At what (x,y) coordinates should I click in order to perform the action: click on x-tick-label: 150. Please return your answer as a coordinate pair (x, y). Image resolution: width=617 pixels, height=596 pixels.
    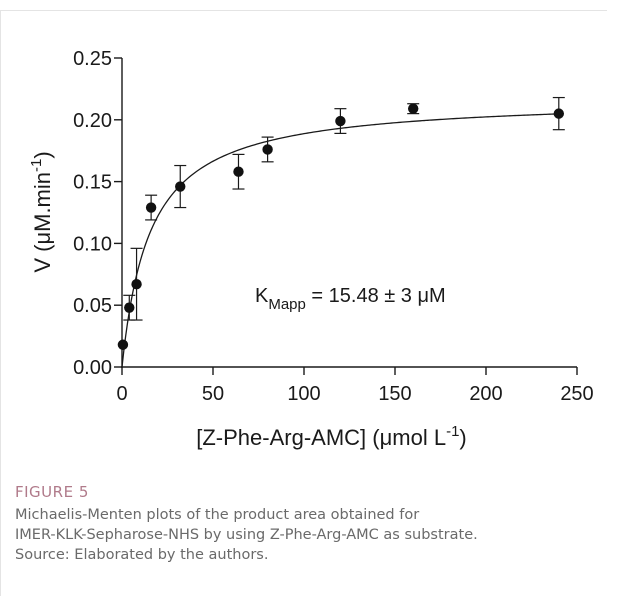
    Looking at the image, I should click on (394, 394).